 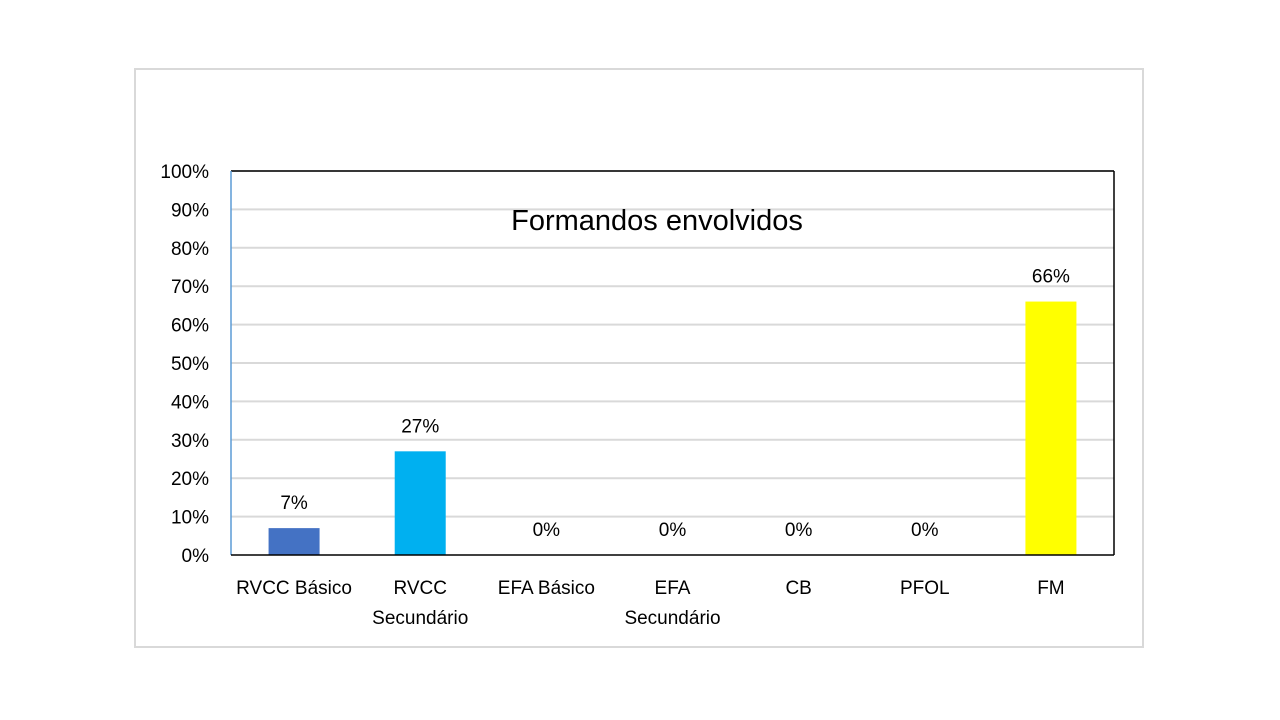 I want to click on x-tick-label: EFA Secundário, so click(x=672, y=603).